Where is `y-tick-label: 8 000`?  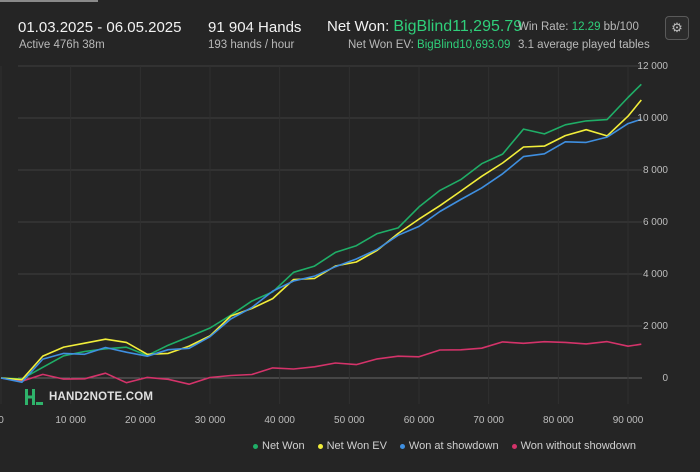 y-tick-label: 8 000 is located at coordinates (655, 170).